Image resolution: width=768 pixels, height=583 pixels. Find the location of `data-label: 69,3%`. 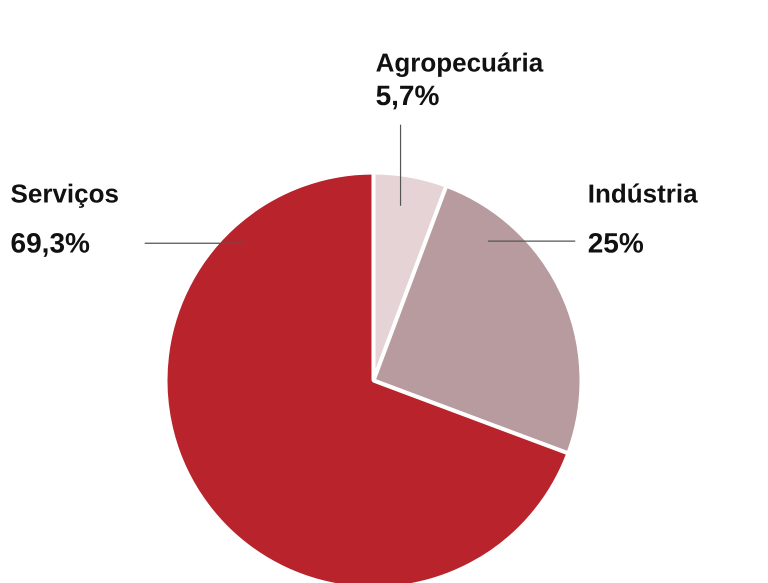

data-label: 69,3% is located at coordinates (50, 243).